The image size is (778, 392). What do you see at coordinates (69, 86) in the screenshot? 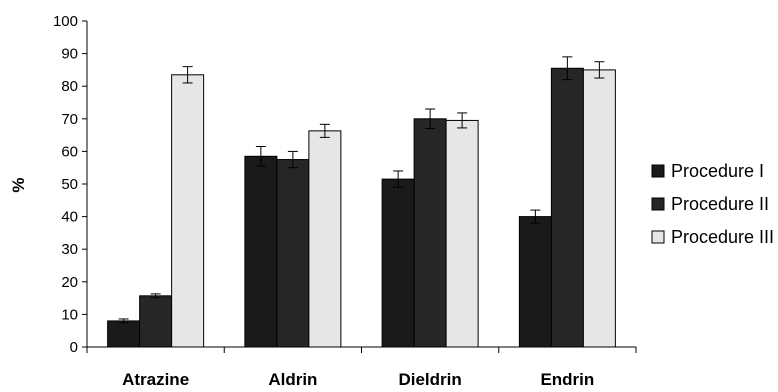
I see `y-tick-label: 80` at bounding box center [69, 86].